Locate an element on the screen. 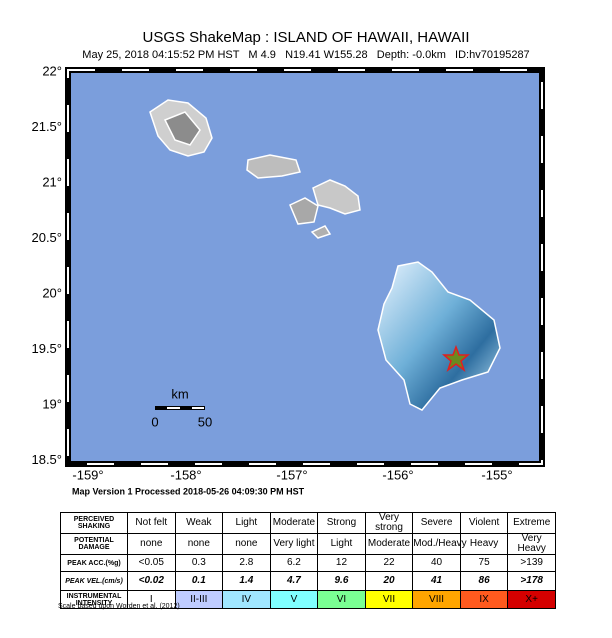 Image resolution: width=612 pixels, height=638 pixels. row-label: PERCEIVED SHAKING is located at coordinates (94, 523).